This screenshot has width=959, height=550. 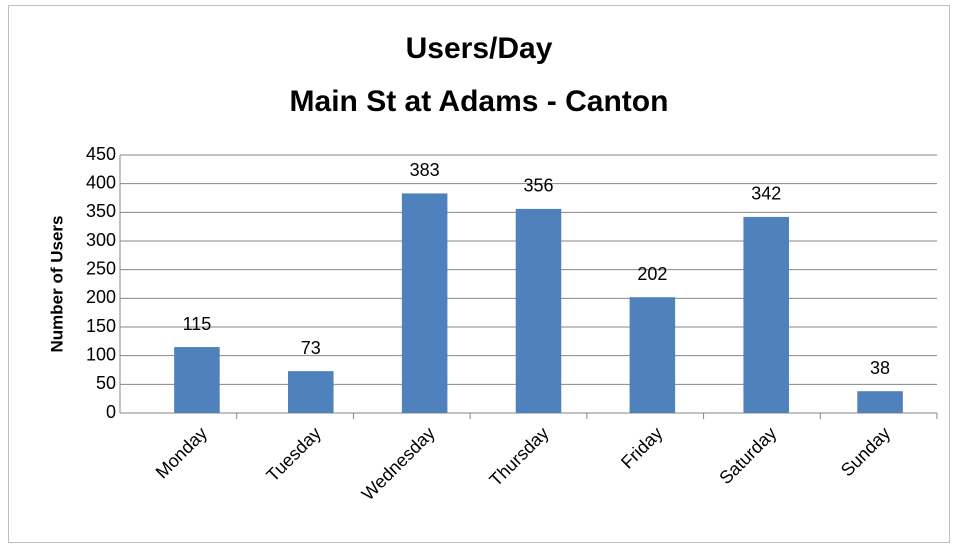 I want to click on y-tick-label: 250, so click(x=101, y=268).